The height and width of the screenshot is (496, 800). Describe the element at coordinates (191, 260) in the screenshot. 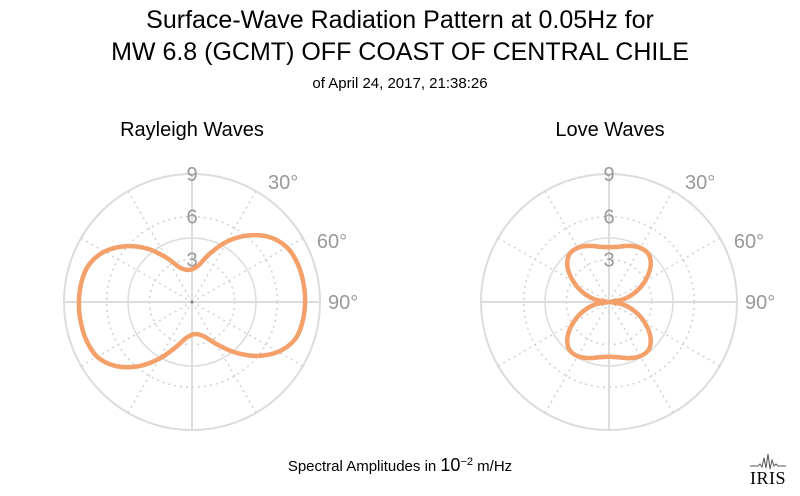

I see `rayleigh-radial-tick-3: 3` at that location.